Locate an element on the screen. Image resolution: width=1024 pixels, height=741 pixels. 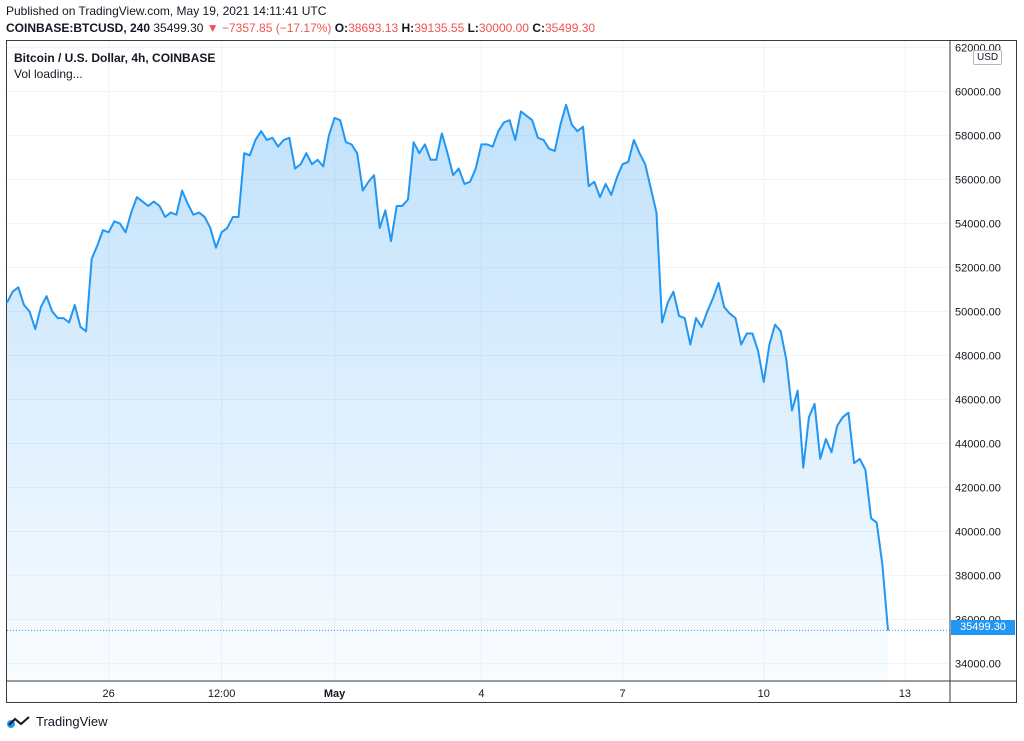
high-label: H: is located at coordinates (408, 28).